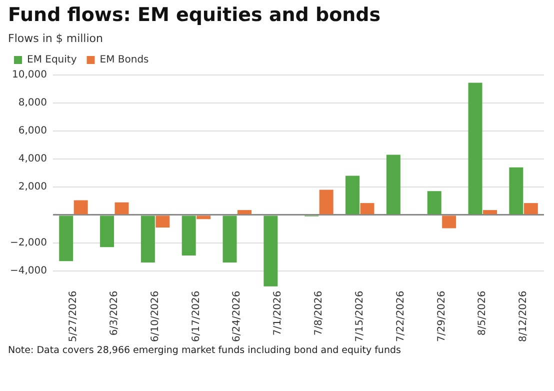 This screenshot has width=554, height=391. What do you see at coordinates (114, 313) in the screenshot?
I see `x-tick-label: 6/3/2026` at bounding box center [114, 313].